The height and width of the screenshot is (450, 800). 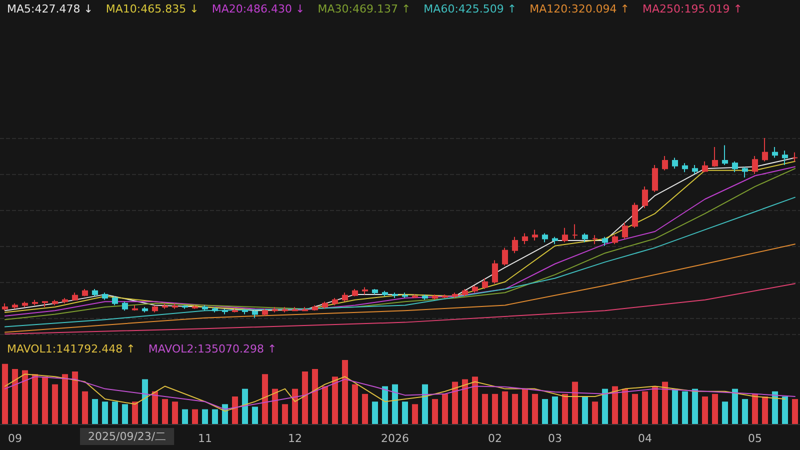 I want to click on text: MAVOL2:135070.298 ↑, so click(x=212, y=349).